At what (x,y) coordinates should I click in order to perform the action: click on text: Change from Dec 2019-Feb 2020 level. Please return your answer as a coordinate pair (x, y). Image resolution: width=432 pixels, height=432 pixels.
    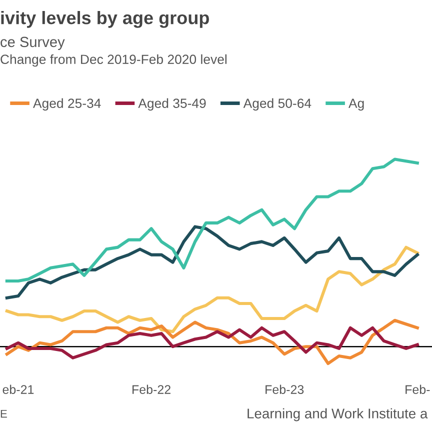
    Looking at the image, I should click on (113, 60).